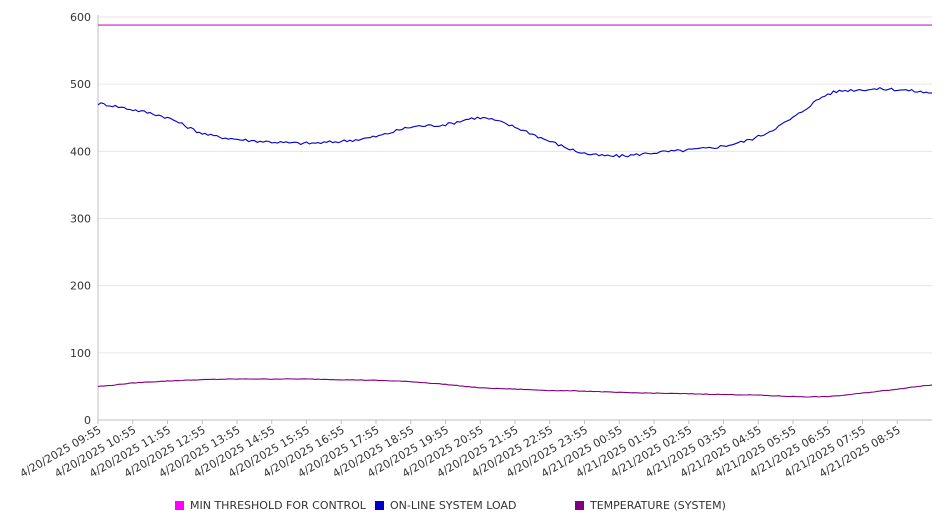  I want to click on legend-item-min-threshold: MIN THRESHOLD FOR CONTROL, so click(270, 505).